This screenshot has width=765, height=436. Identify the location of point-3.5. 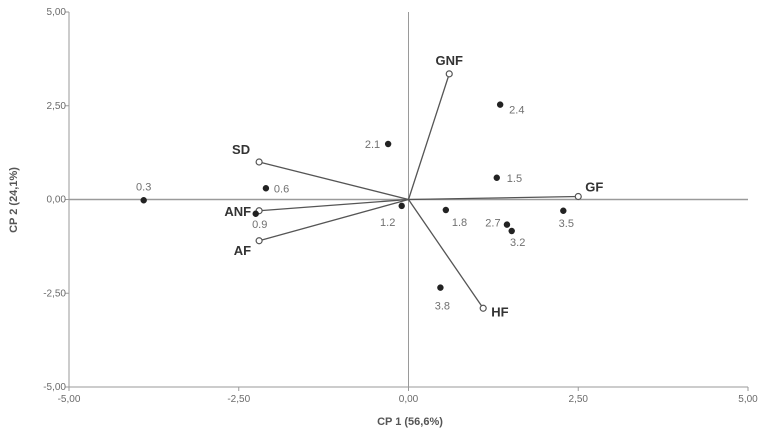
(563, 210).